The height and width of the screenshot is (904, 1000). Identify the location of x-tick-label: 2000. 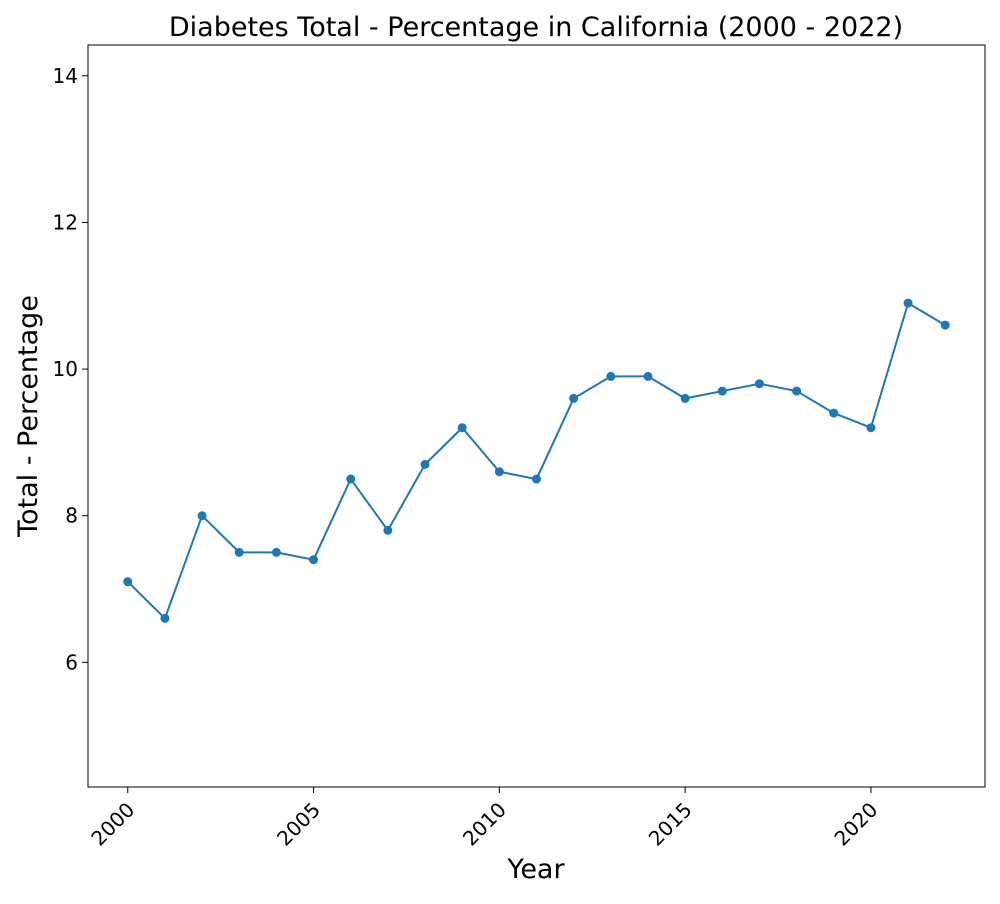
(112, 824).